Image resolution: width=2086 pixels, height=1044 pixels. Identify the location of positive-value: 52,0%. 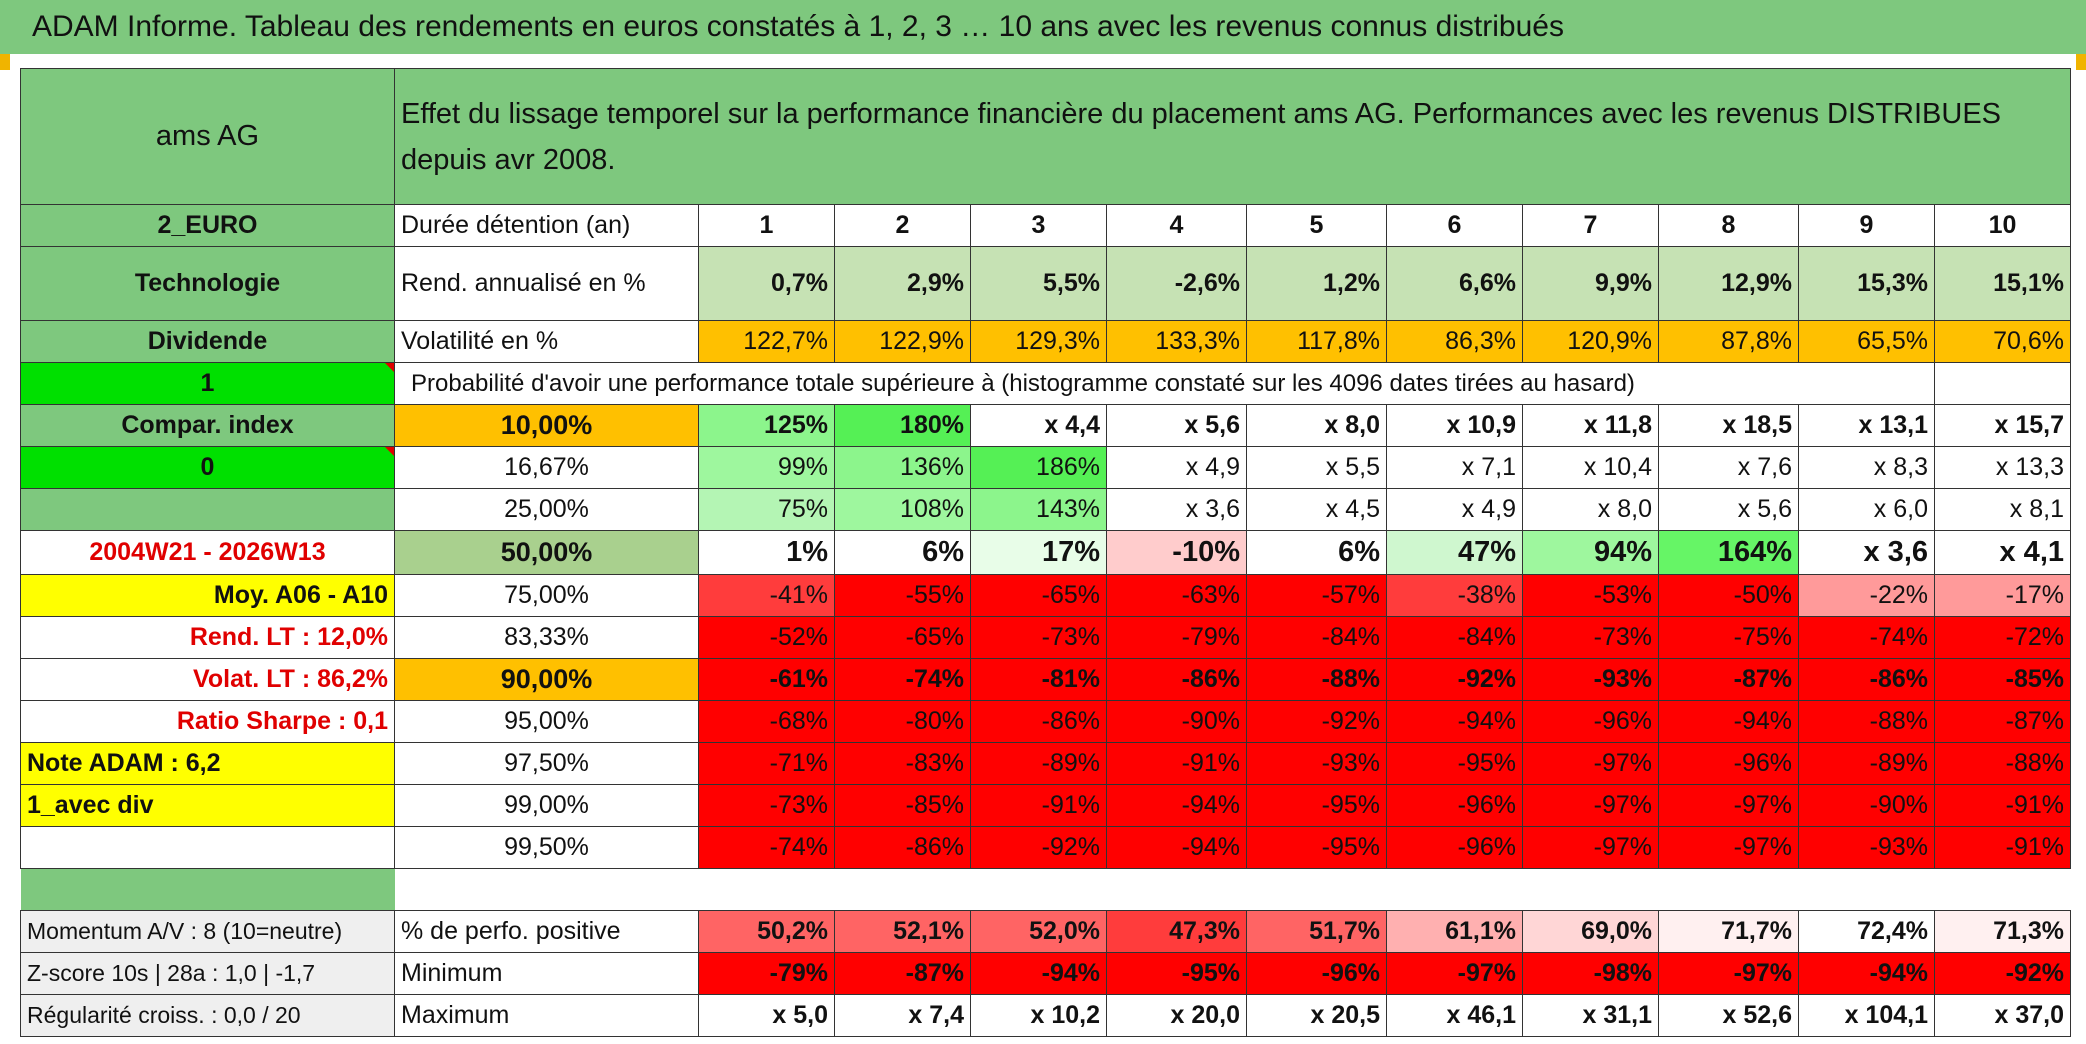
(1038, 931).